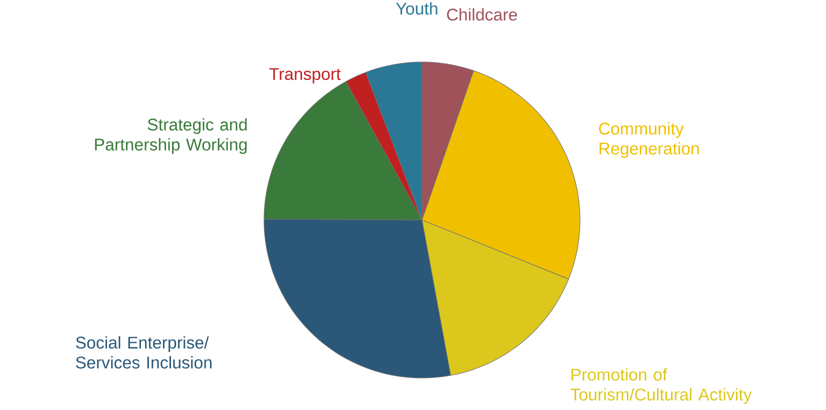  Describe the element at coordinates (661, 386) in the screenshot. I see `slice-label: Promotion of Tourism/Cultural Activity` at that location.